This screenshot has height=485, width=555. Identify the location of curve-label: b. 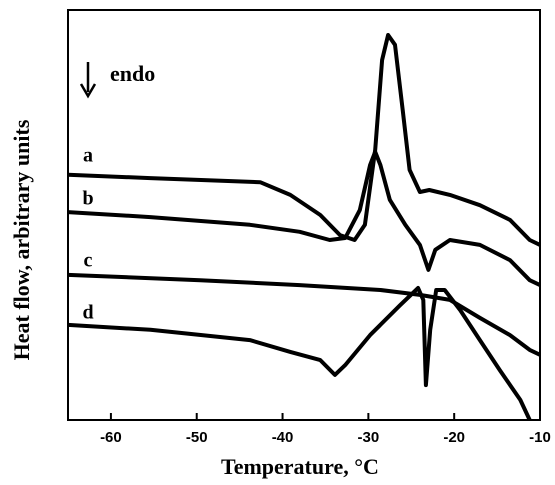
(87, 199).